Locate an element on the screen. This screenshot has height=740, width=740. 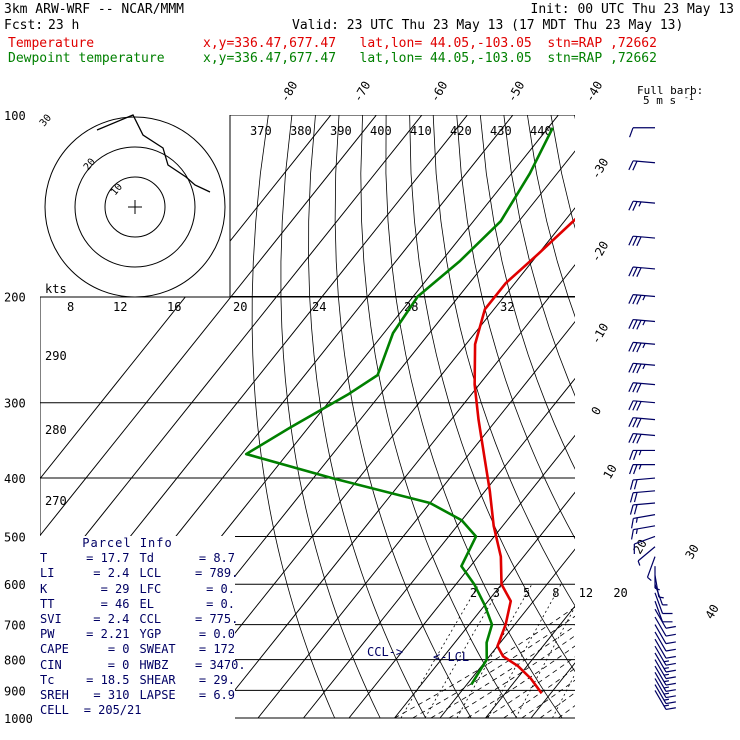
isotherm-label: -70 is located at coordinates (361, 92).